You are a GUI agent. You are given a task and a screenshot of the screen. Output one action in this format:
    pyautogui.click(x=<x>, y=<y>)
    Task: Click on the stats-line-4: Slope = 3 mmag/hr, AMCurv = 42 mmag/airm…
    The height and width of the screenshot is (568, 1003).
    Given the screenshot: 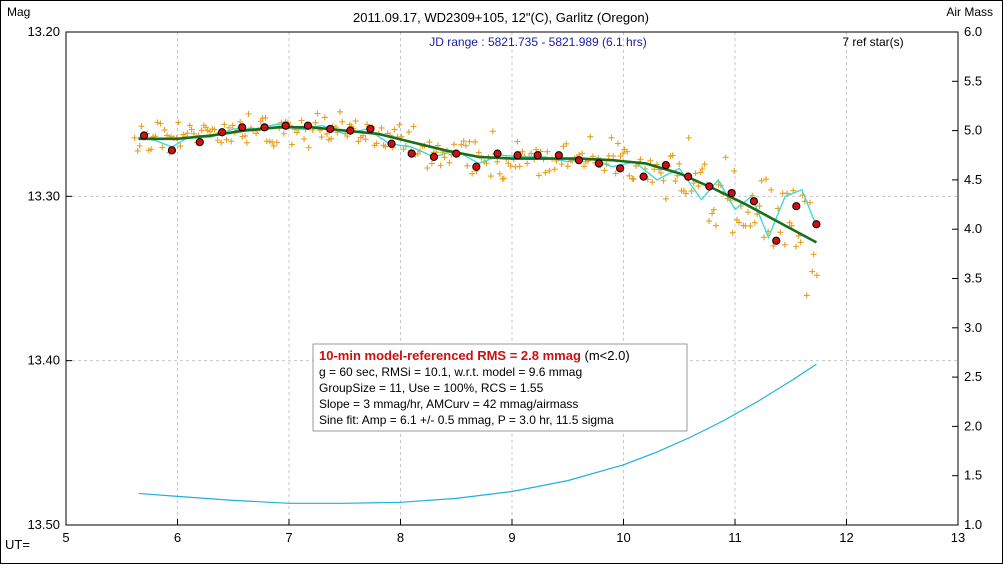 What is the action you would take?
    pyautogui.click(x=448, y=404)
    